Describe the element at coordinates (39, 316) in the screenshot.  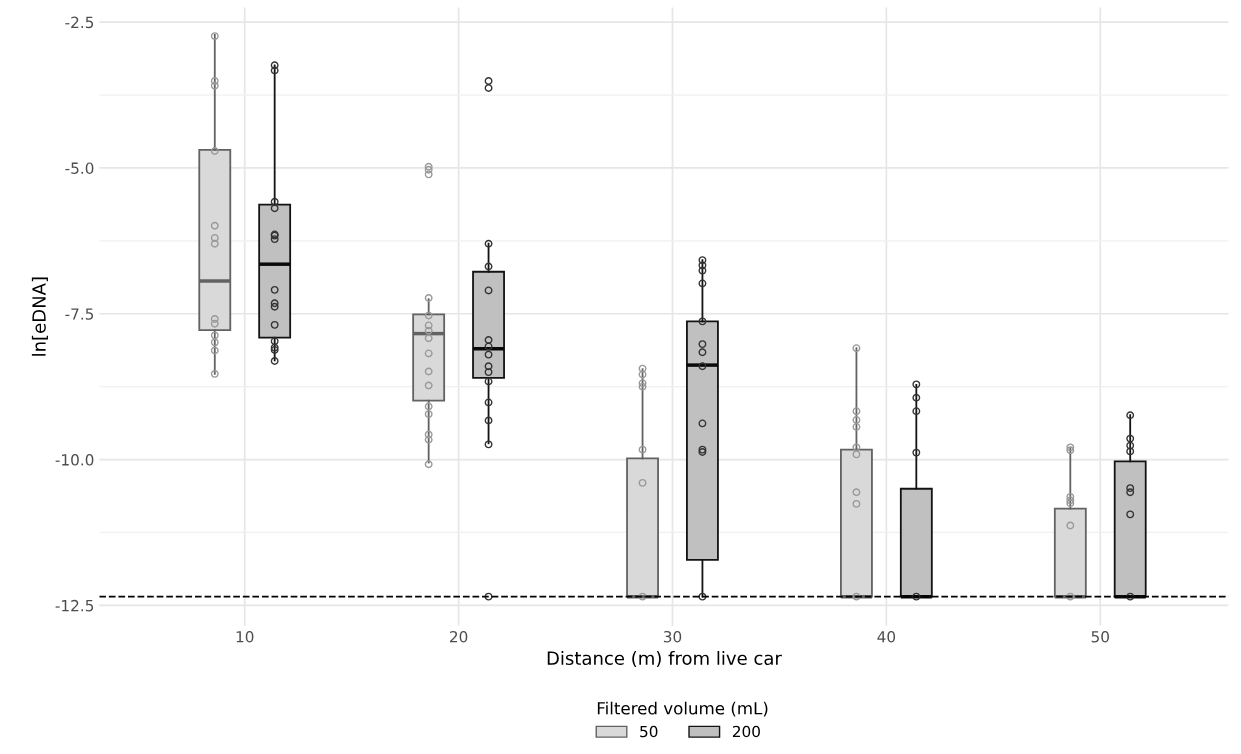
I see `y-axis-title: ln[eDNA]` at that location.